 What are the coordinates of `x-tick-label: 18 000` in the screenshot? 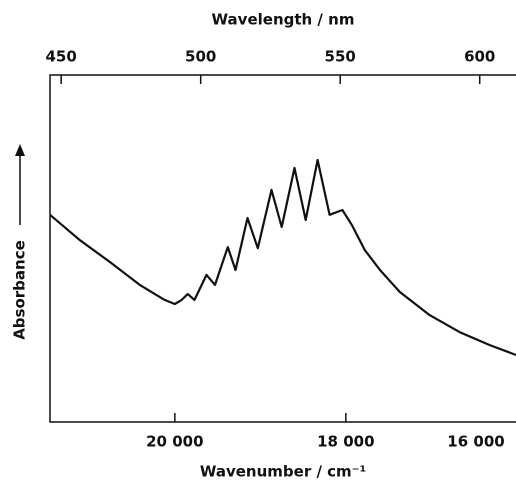 It's located at (345, 442).